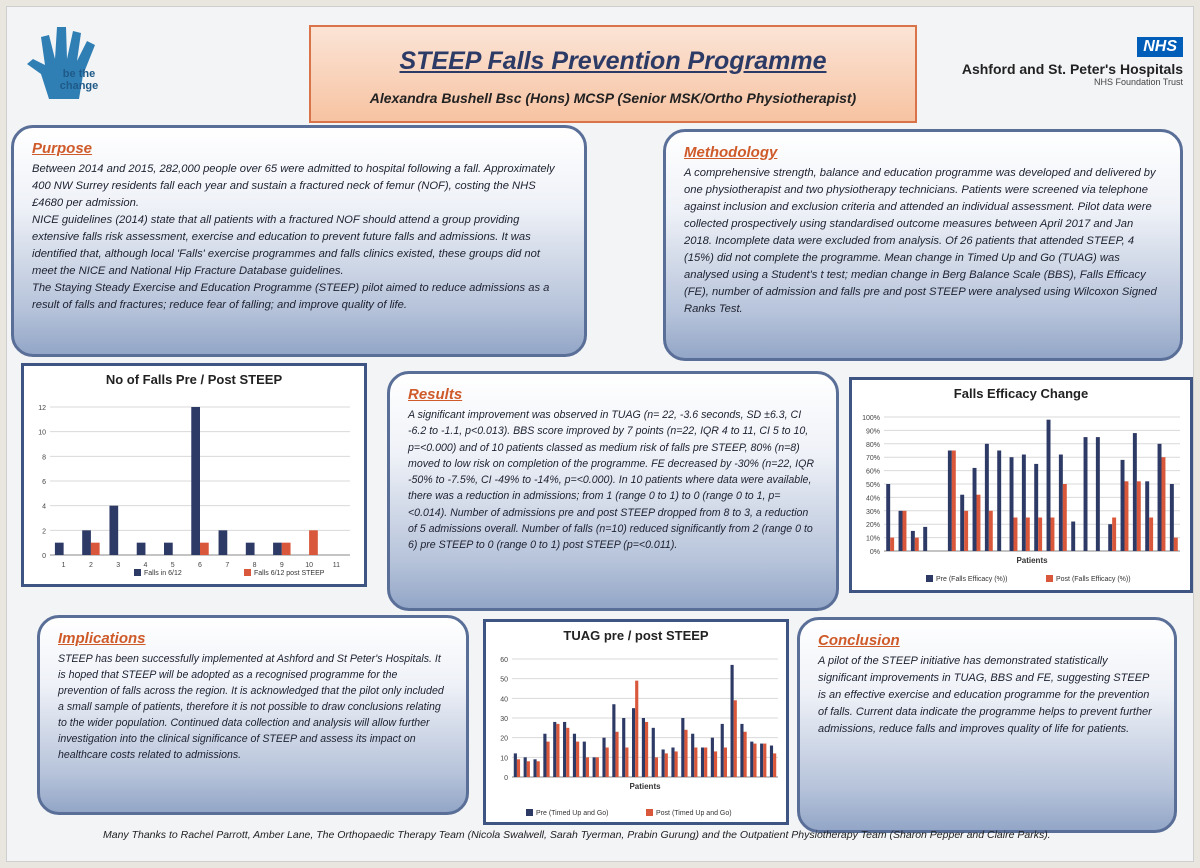 The width and height of the screenshot is (1200, 868). What do you see at coordinates (62, 148) in the screenshot?
I see `purpose-heading: Purpose` at bounding box center [62, 148].